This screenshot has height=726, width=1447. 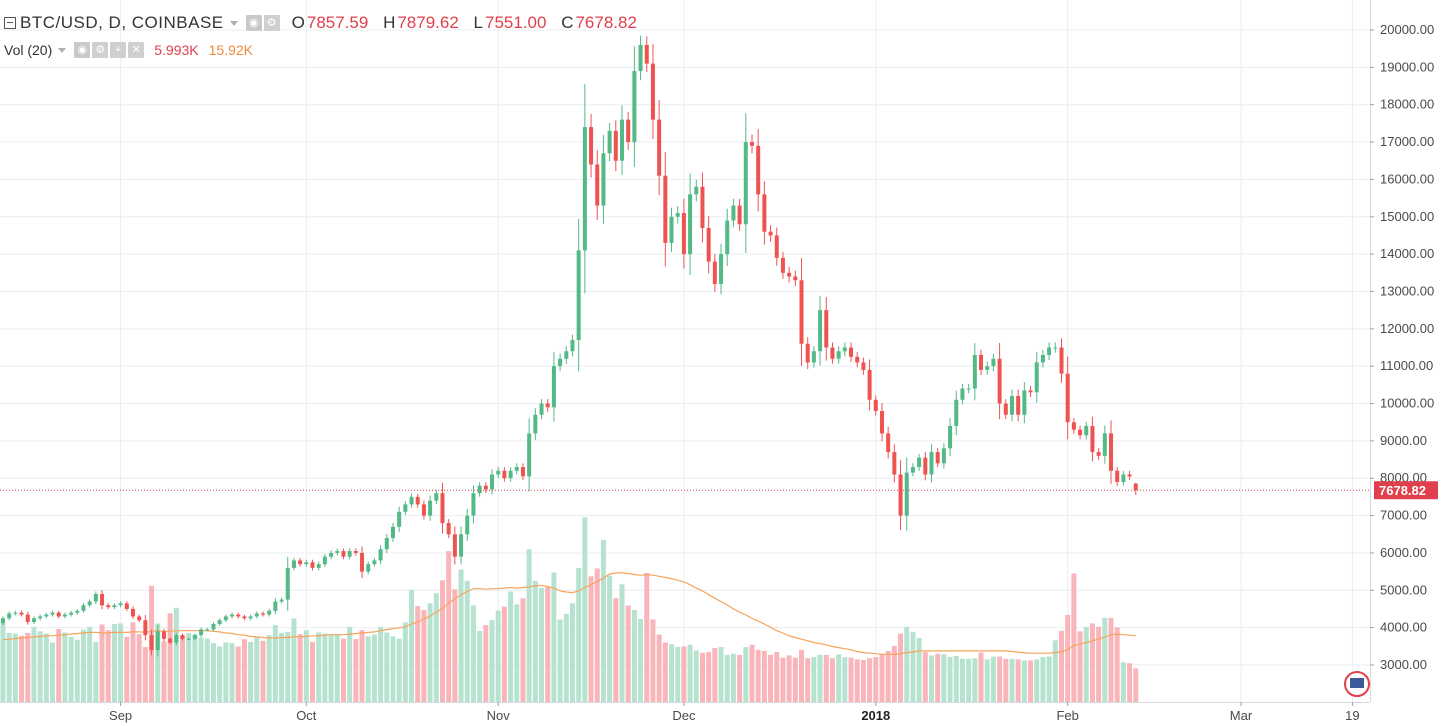 What do you see at coordinates (1407, 328) in the screenshot?
I see `price-tick-label: 12000.00` at bounding box center [1407, 328].